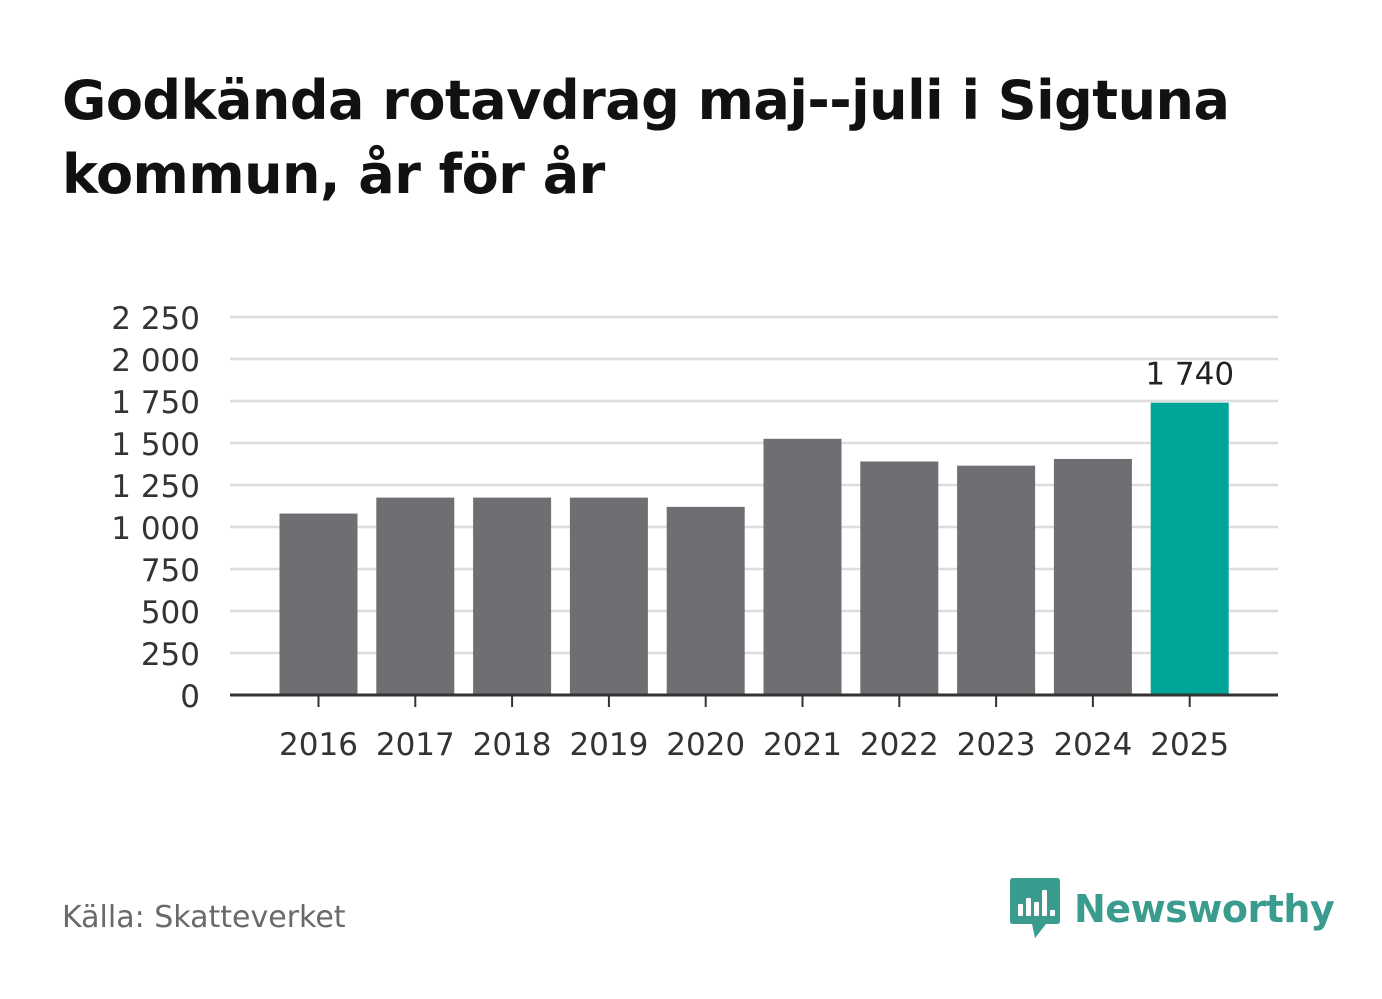 This screenshot has height=999, width=1382. What do you see at coordinates (155, 529) in the screenshot?
I see `y-tick-label: 1 000` at bounding box center [155, 529].